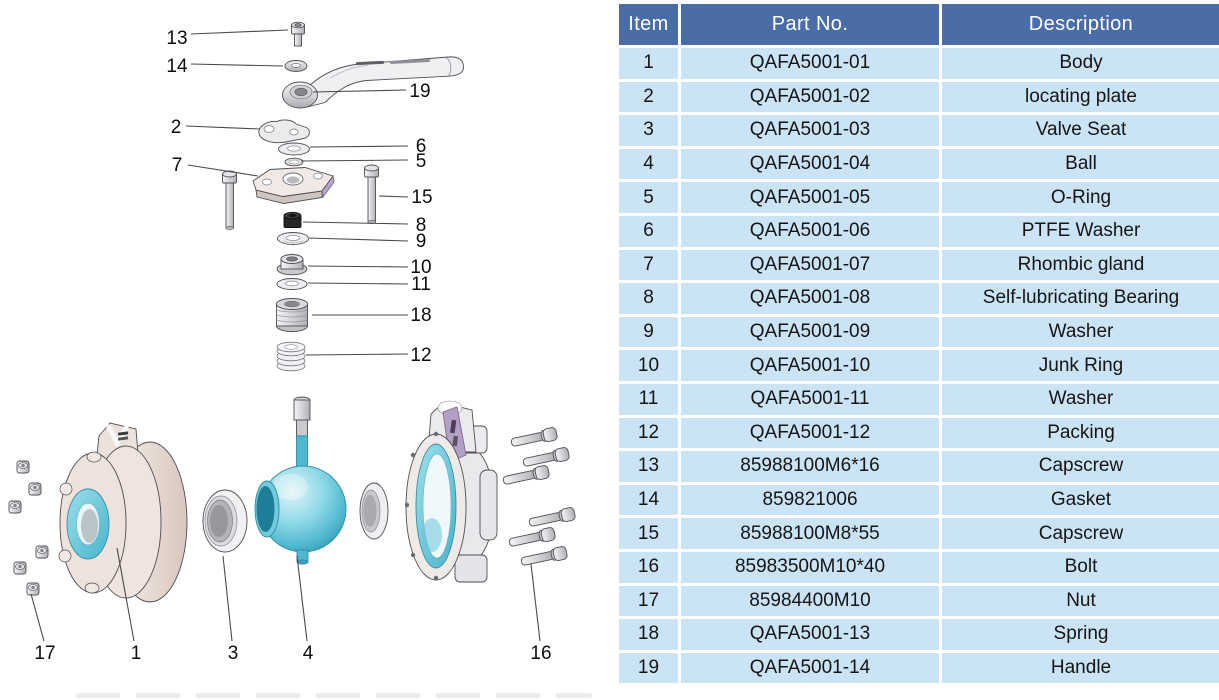 The image size is (1219, 700). I want to click on part-no-cell: 859821006, so click(810, 500).